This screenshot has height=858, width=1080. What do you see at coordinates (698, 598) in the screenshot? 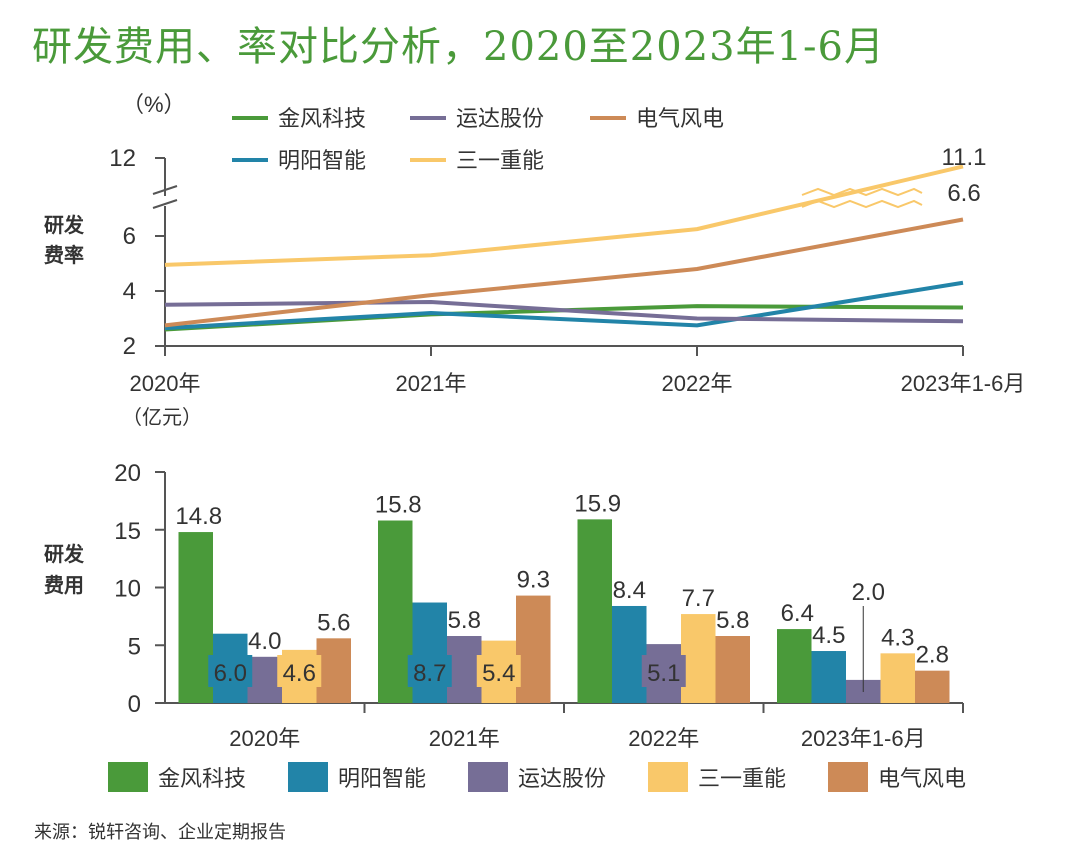
I see `bar-data-label: 7.7` at bounding box center [698, 598].